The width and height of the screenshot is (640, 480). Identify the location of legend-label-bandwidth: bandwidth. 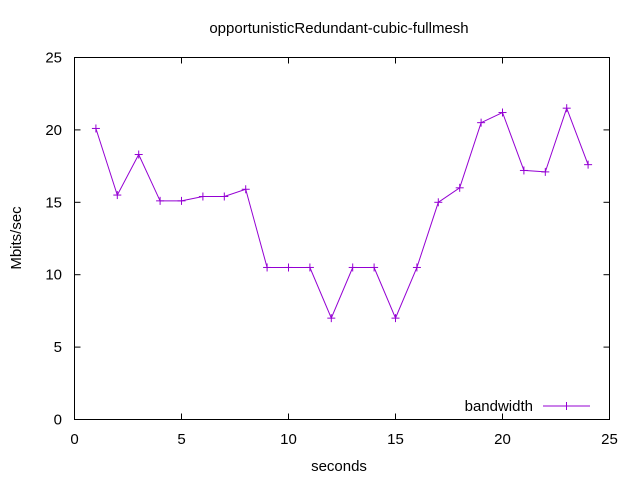
(499, 406).